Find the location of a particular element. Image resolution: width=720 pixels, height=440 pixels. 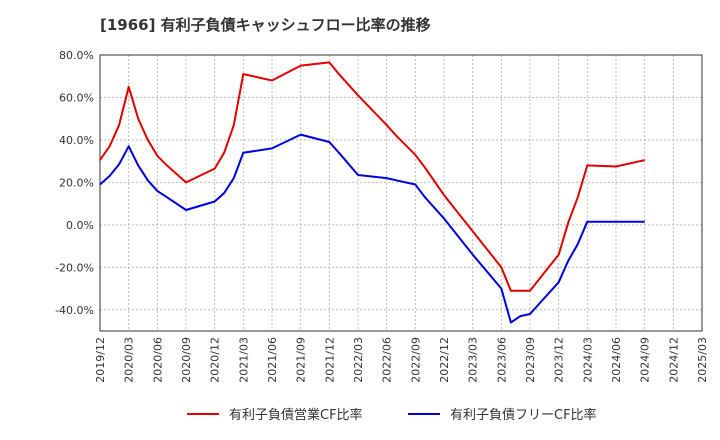

legend-label-1: 有利子負債営業CF比率 is located at coordinates (296, 415).